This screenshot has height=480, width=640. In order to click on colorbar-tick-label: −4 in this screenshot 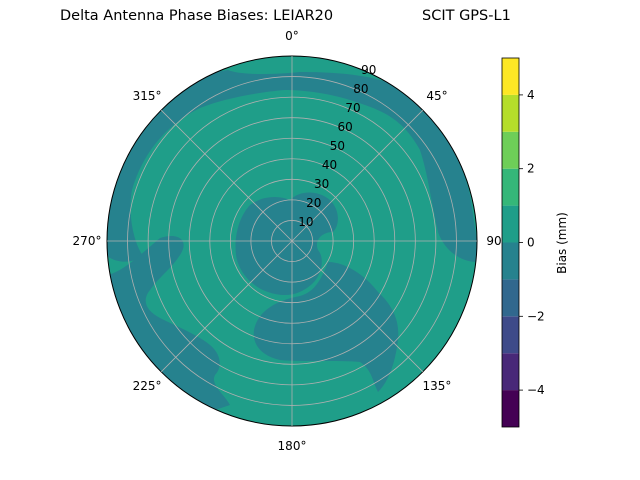, I will do `click(536, 390)`.